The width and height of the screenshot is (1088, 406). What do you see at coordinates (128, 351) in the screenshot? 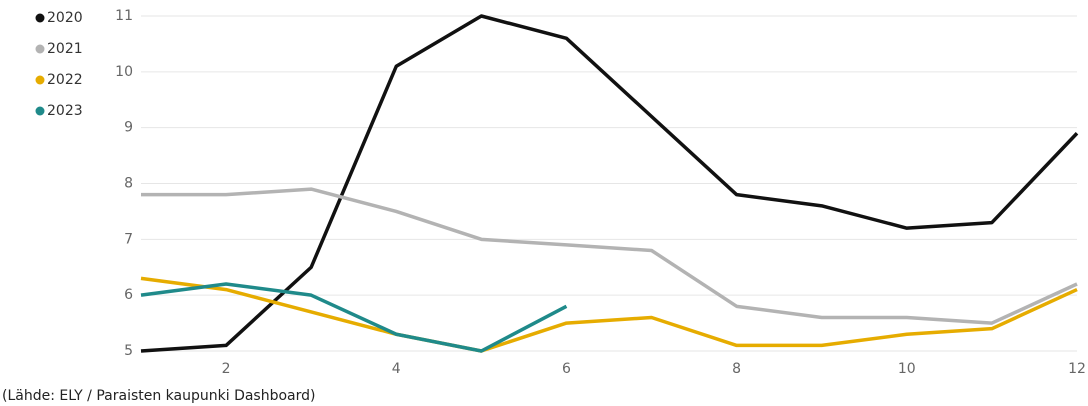
I see `y-tick-label: 5` at bounding box center [128, 351].